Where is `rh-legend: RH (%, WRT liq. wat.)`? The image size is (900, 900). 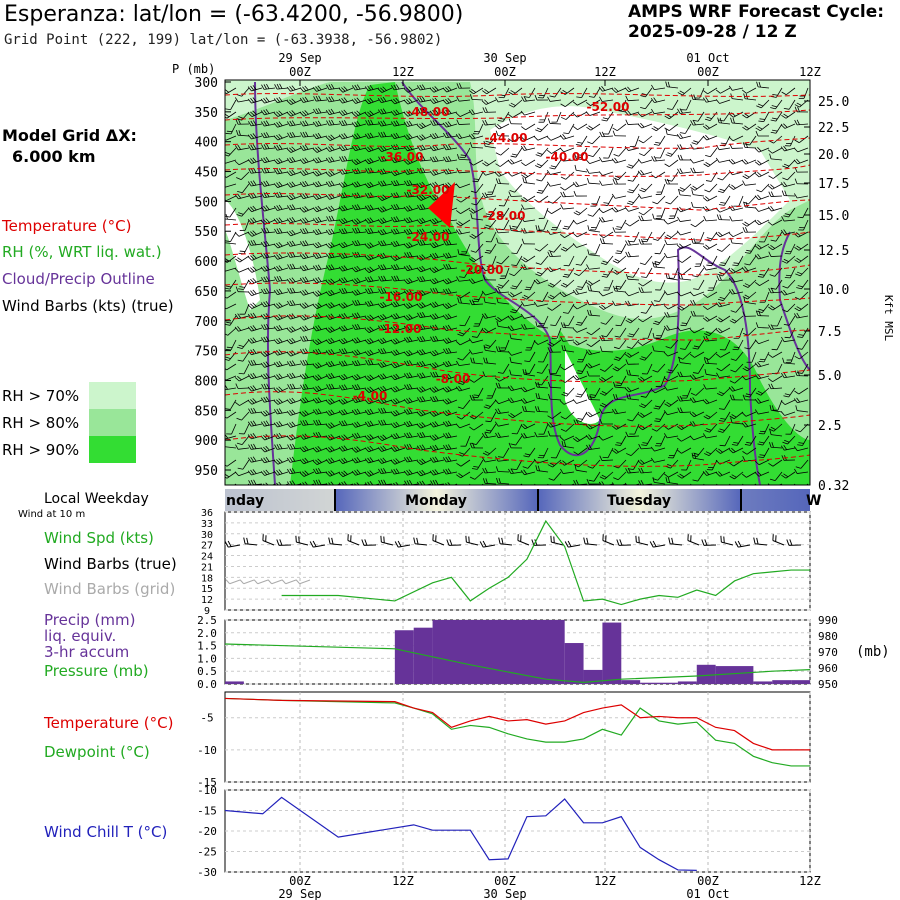
rh-legend: RH (%, WRT liq. wat.) is located at coordinates (82, 252).